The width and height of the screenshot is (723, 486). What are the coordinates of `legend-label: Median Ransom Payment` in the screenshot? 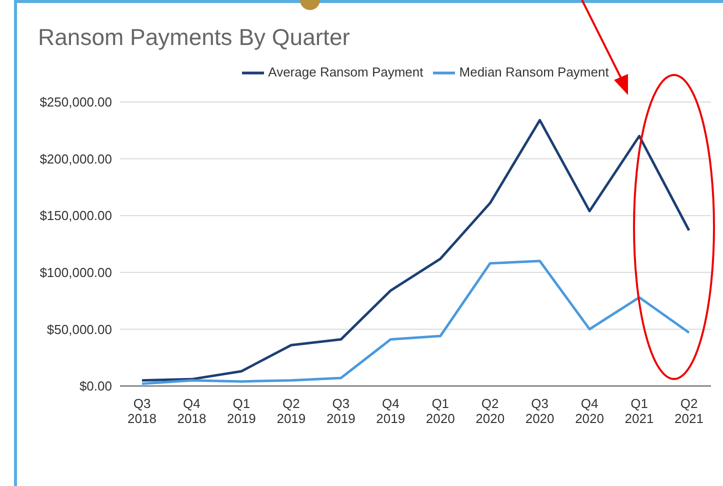 It's located at (534, 72).